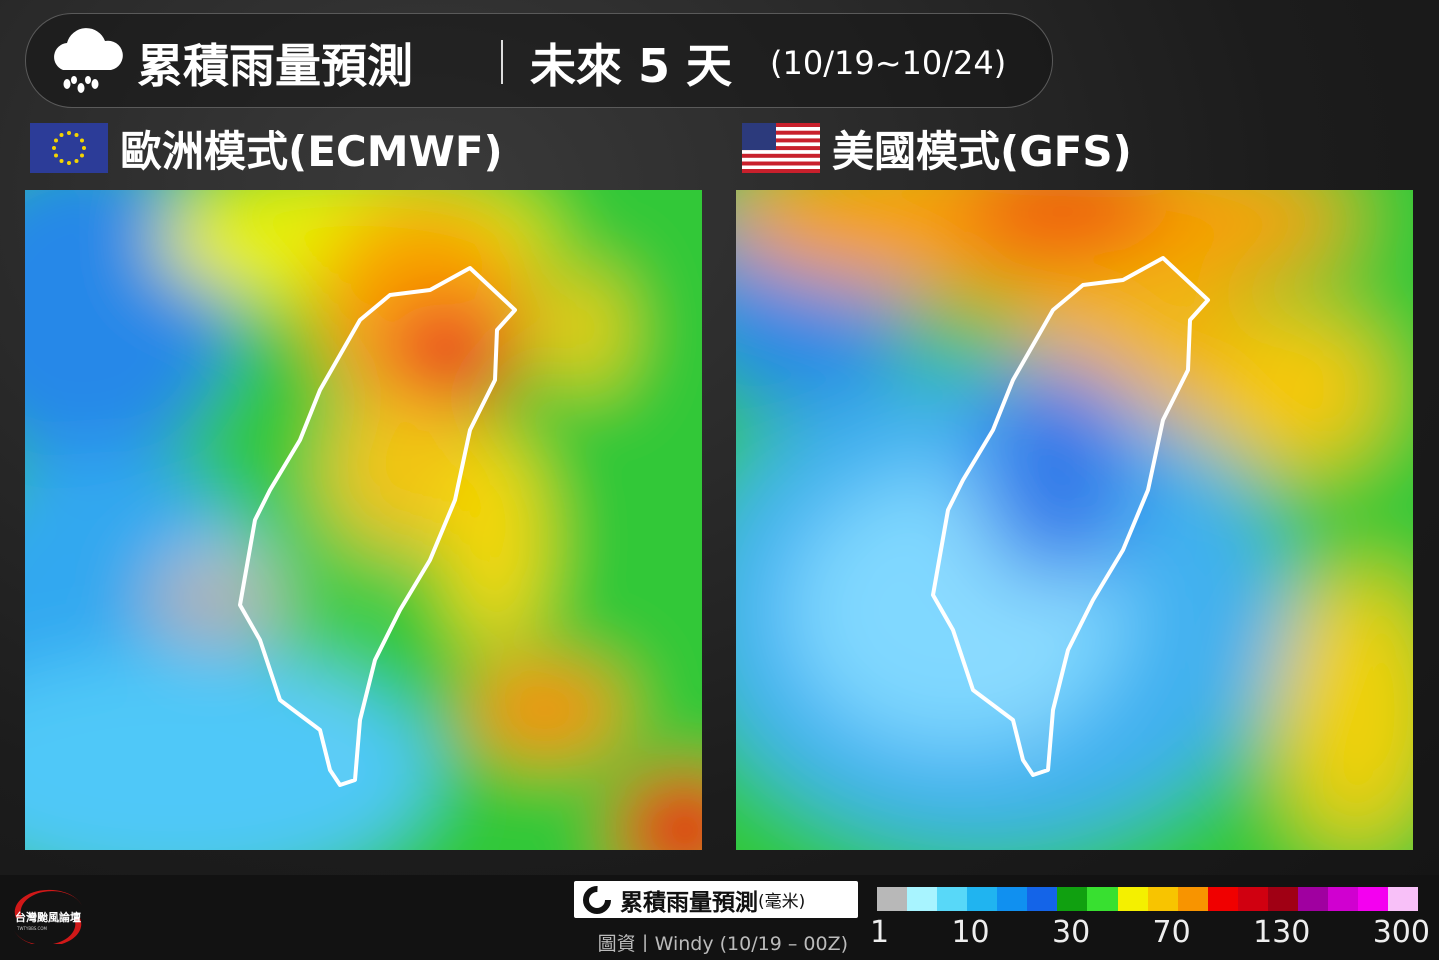 This screenshot has height=960, width=1439. I want to click on logo: 台灣颱風論壇 TWTYBBS.COM, so click(48, 916).